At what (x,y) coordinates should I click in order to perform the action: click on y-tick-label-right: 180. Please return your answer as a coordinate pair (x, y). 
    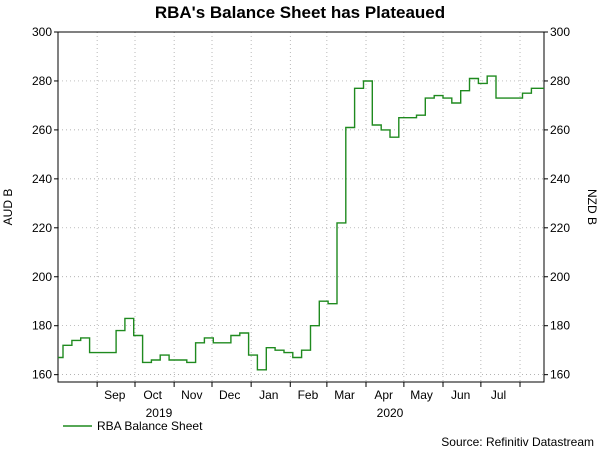
    Looking at the image, I should click on (560, 326).